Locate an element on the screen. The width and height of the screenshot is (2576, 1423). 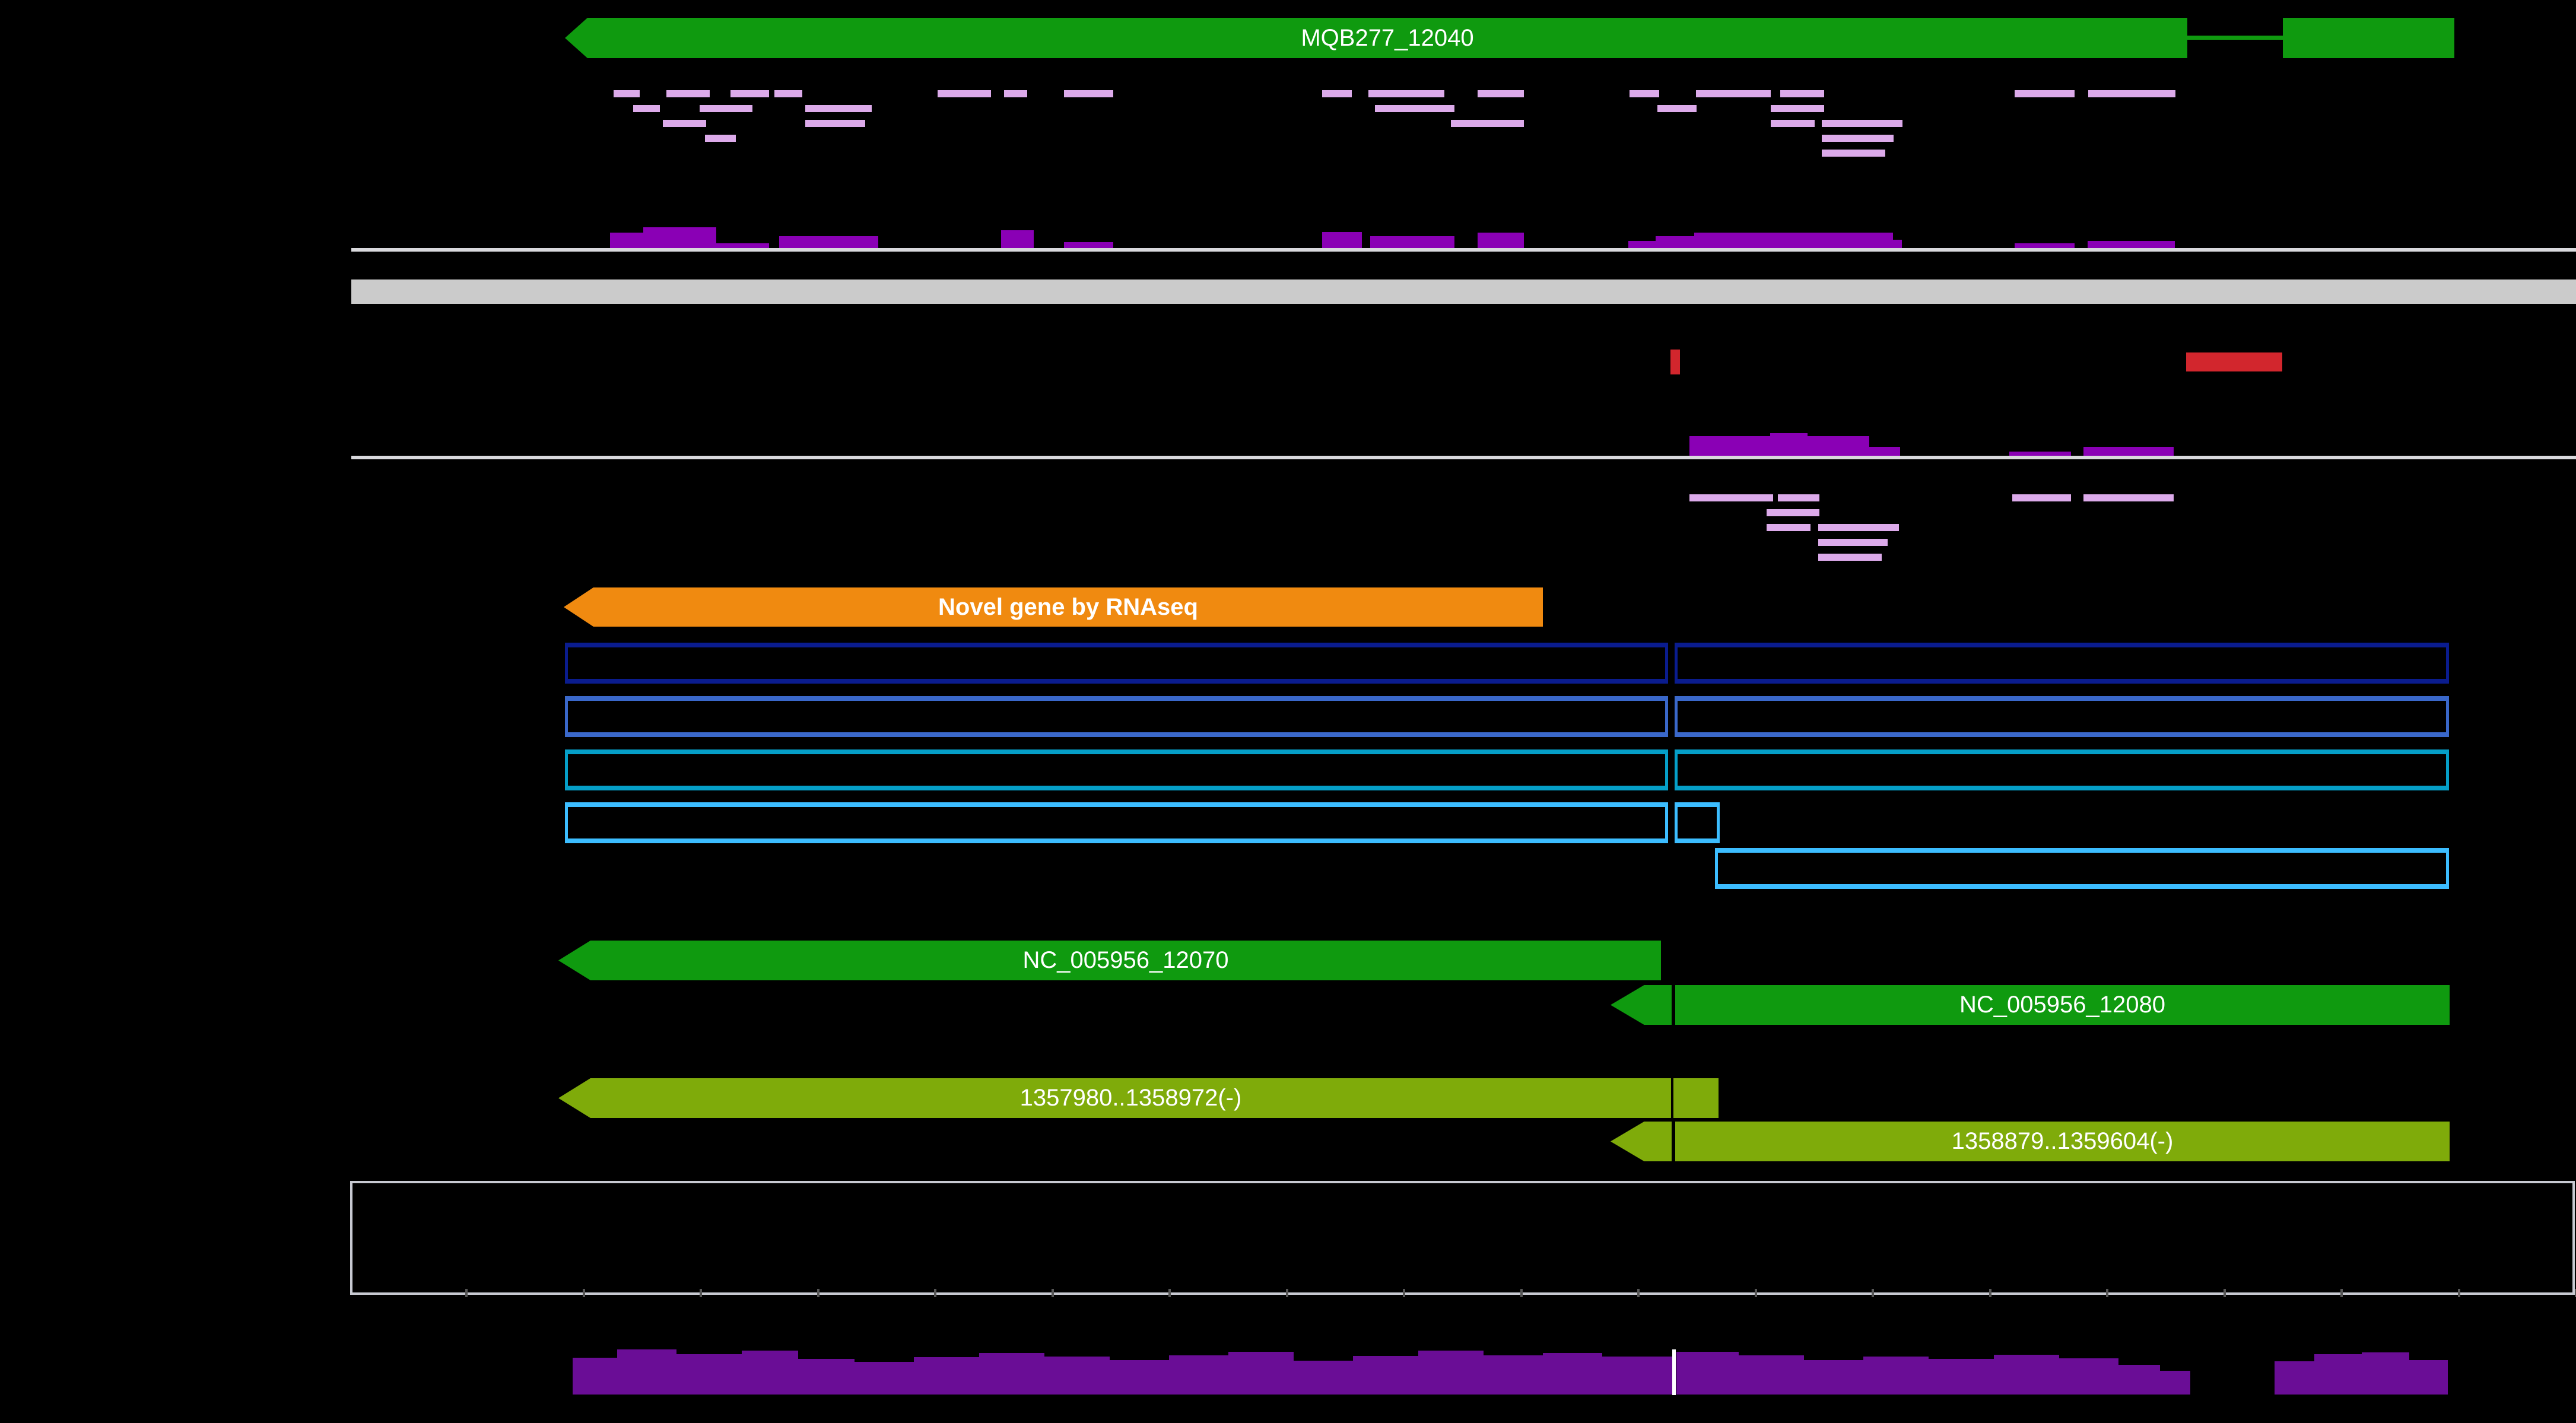
cds-arrow-nc-005956-12080: NC_005956_12080 is located at coordinates (2062, 1005).